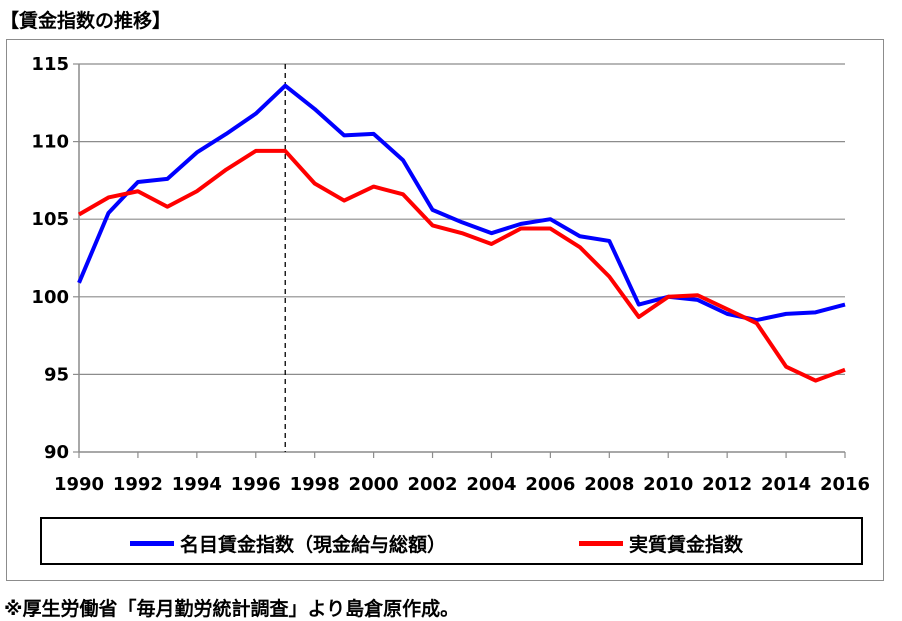  Describe the element at coordinates (50, 219) in the screenshot. I see `y-tick-label: 105` at that location.